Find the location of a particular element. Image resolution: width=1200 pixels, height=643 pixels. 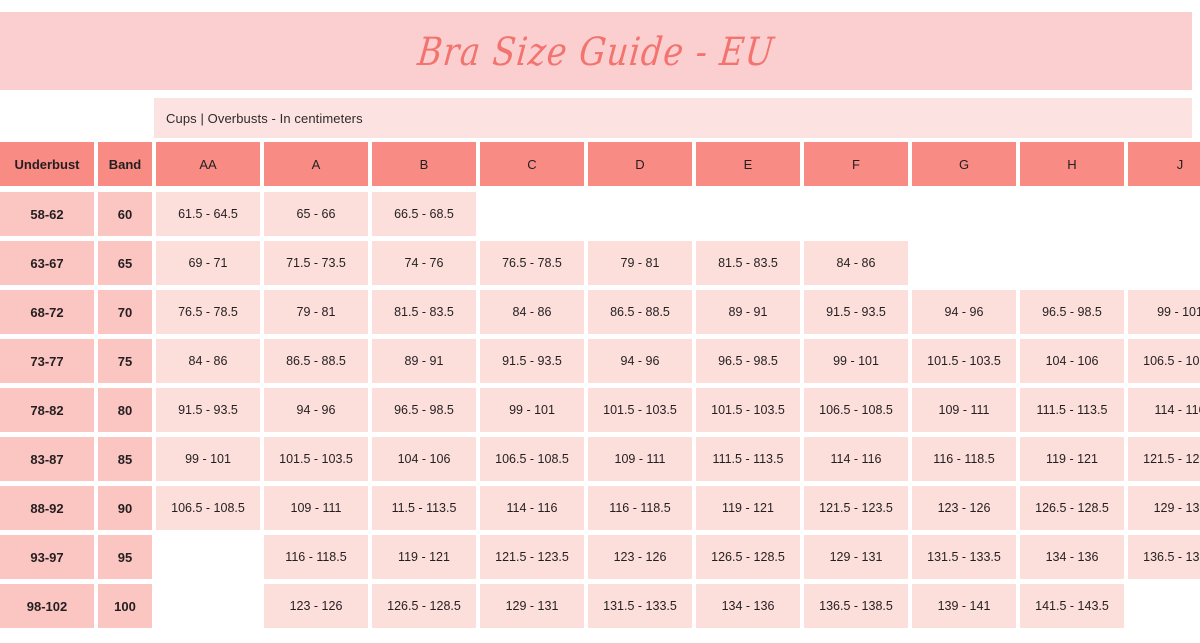

cup-cell-c: 91.5 - 93.5 is located at coordinates (532, 361).